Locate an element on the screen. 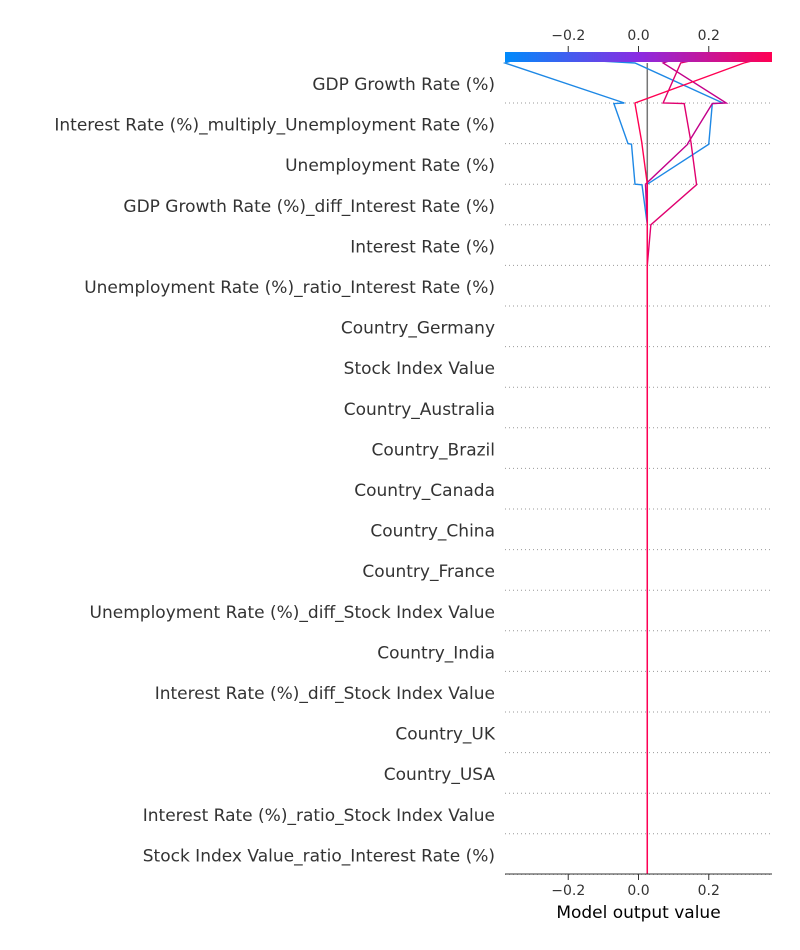 This screenshot has height=950, width=800. x-tick-label: 0.0 is located at coordinates (638, 891).